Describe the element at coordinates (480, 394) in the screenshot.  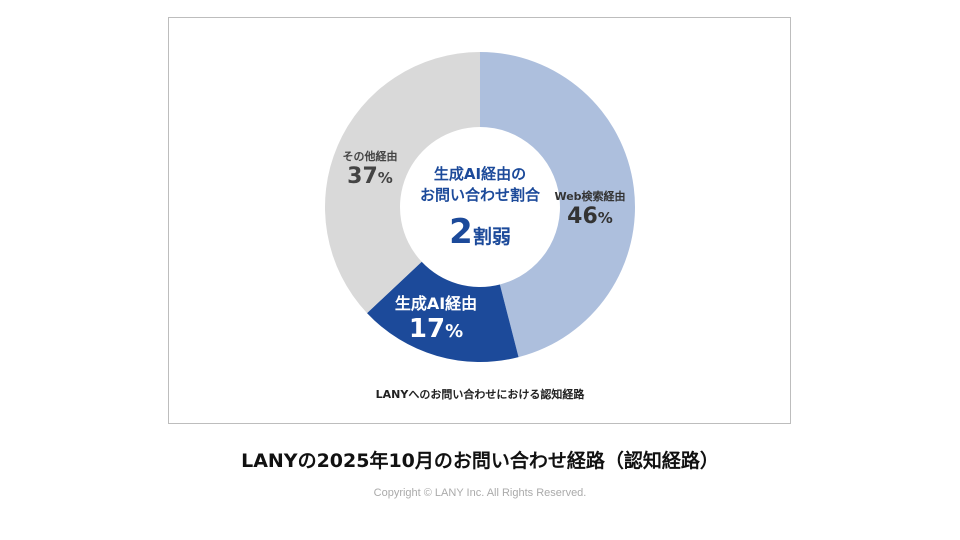
I see `chart-caption: LANYへのお問い合わせにおける認知経路` at that location.